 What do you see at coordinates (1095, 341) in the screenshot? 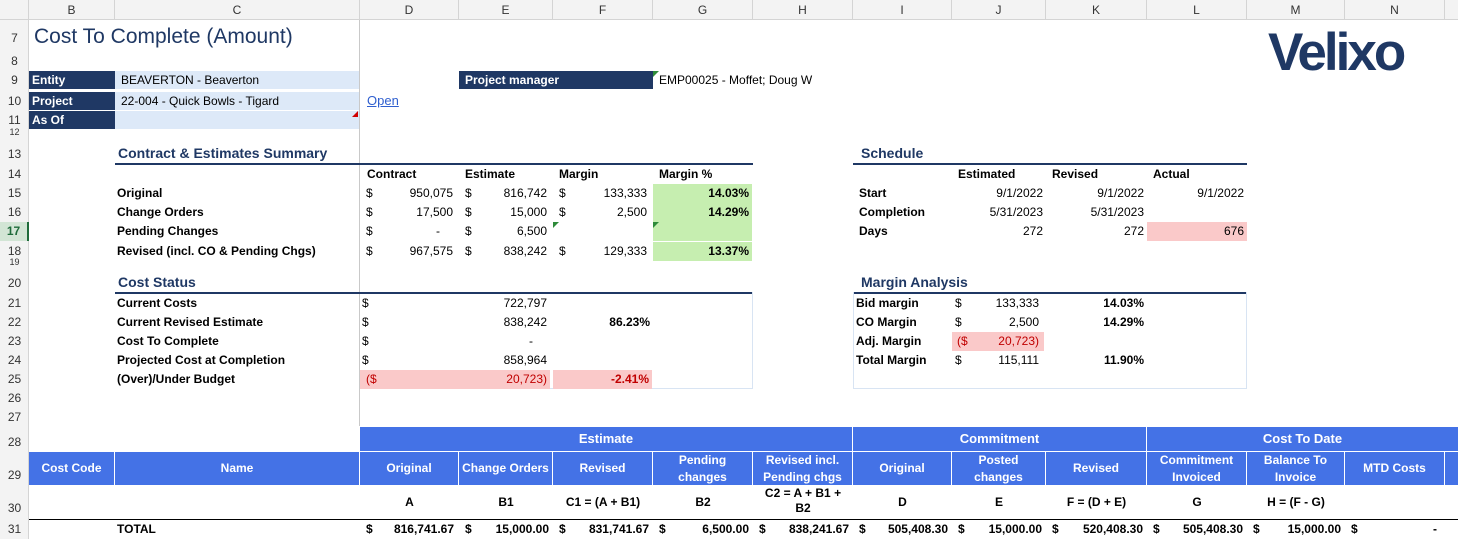
I see `margin-analysis-pct` at bounding box center [1095, 341].